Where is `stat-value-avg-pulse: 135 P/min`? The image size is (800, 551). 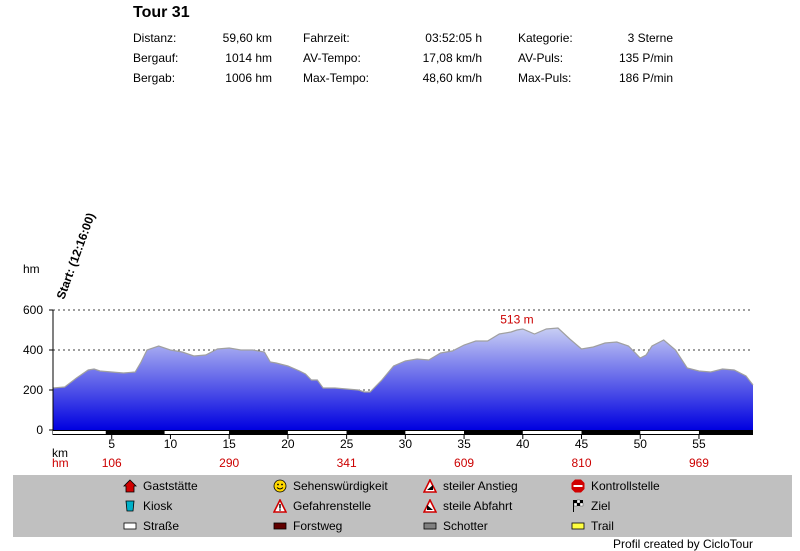 stat-value-avg-pulse: 135 P/min is located at coordinates (645, 58).